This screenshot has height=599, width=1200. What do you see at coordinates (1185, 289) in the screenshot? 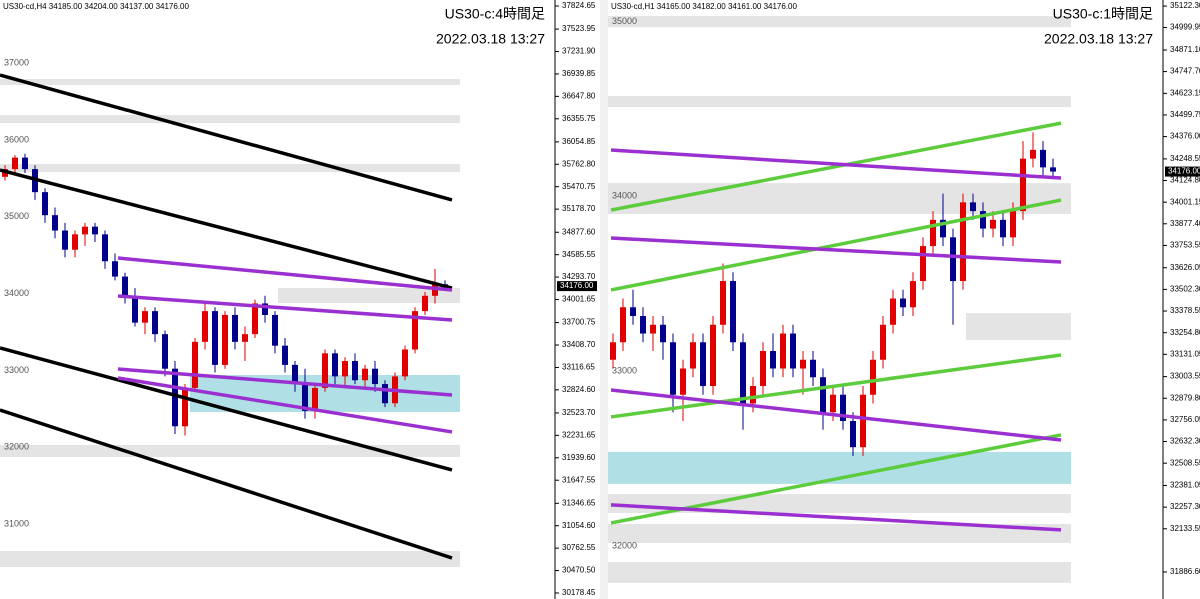
I see `y-tick-label: 33502.30` at bounding box center [1185, 289].